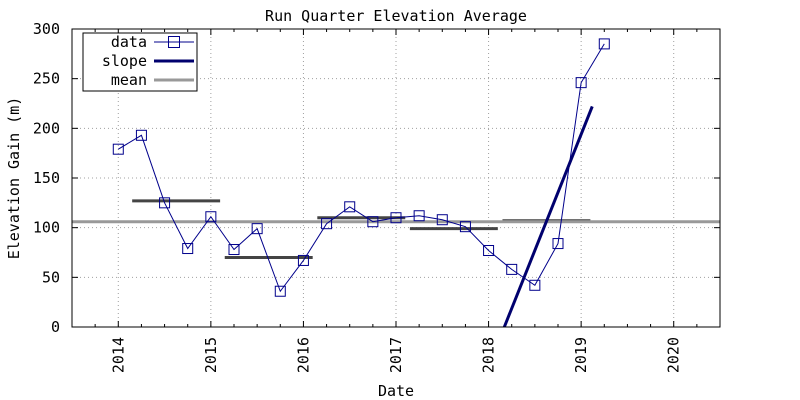 This screenshot has width=800, height=400. What do you see at coordinates (14, 178) in the screenshot?
I see `y-axis-label: Elevation Gain (m)` at bounding box center [14, 178].